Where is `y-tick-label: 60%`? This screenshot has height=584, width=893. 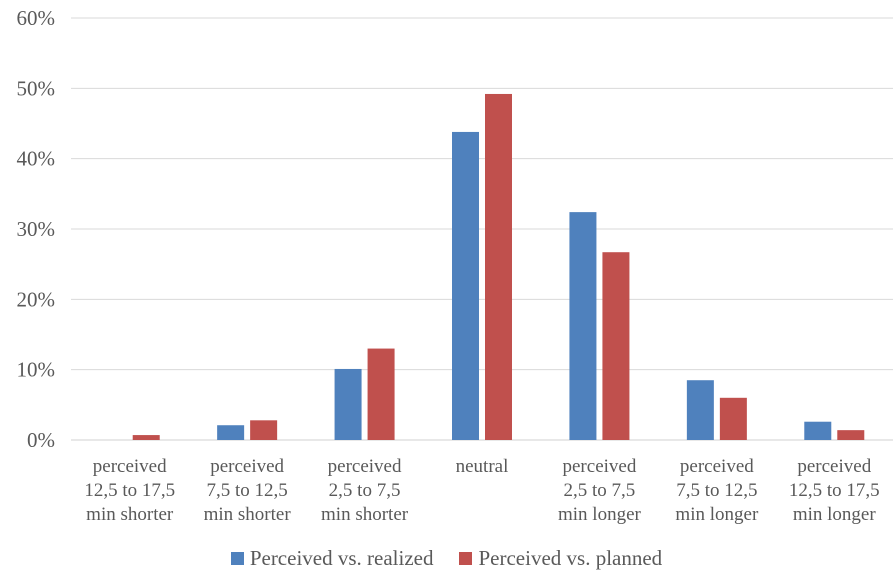 y-tick-label: 60% is located at coordinates (36, 18).